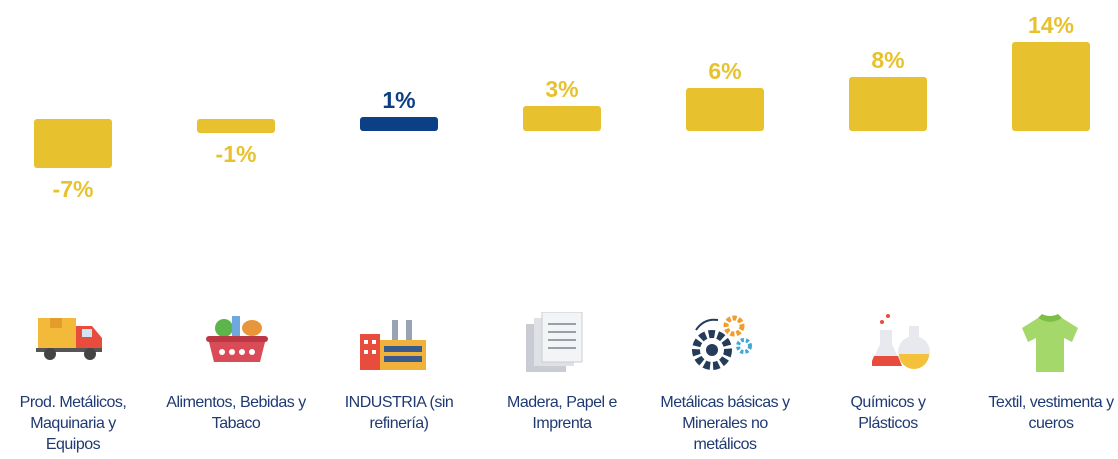 This screenshot has width=1118, height=459. I want to click on value-label: 8%, so click(888, 59).